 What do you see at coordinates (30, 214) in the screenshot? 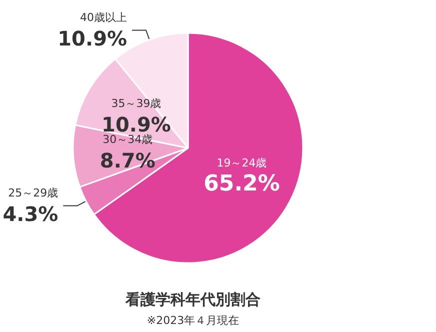
I see `data-label: 4.3%` at bounding box center [30, 214].